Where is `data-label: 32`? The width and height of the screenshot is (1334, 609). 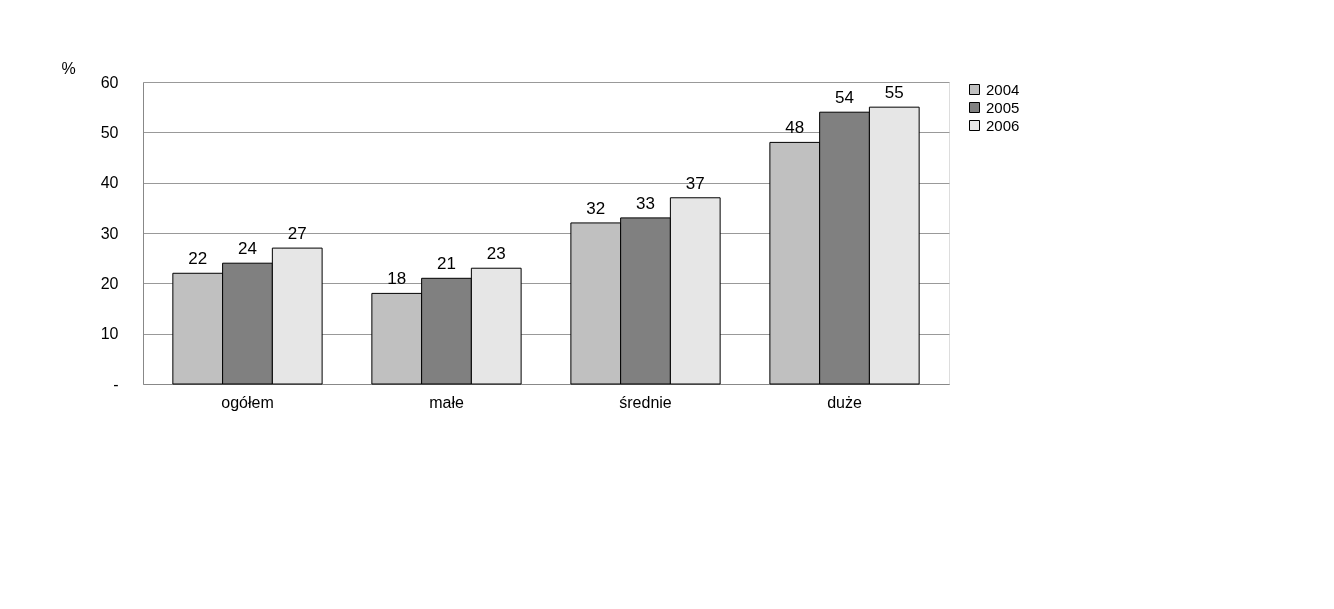 data-label: 32 is located at coordinates (596, 208).